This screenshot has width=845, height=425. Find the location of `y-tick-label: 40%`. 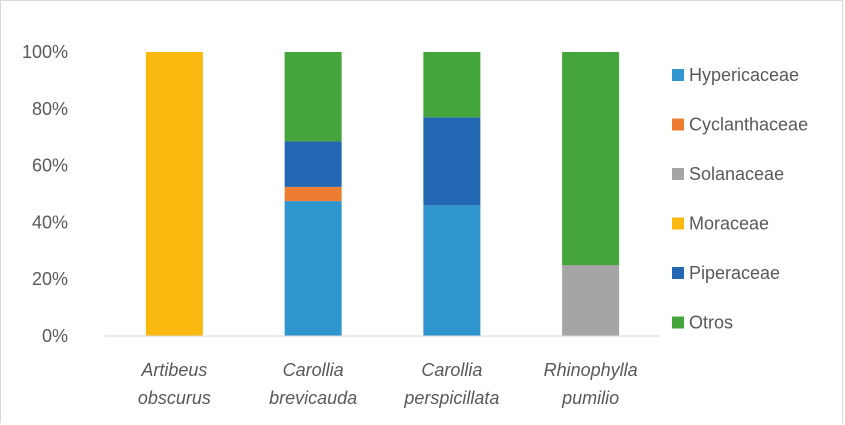

y-tick-label: 40% is located at coordinates (50, 222).